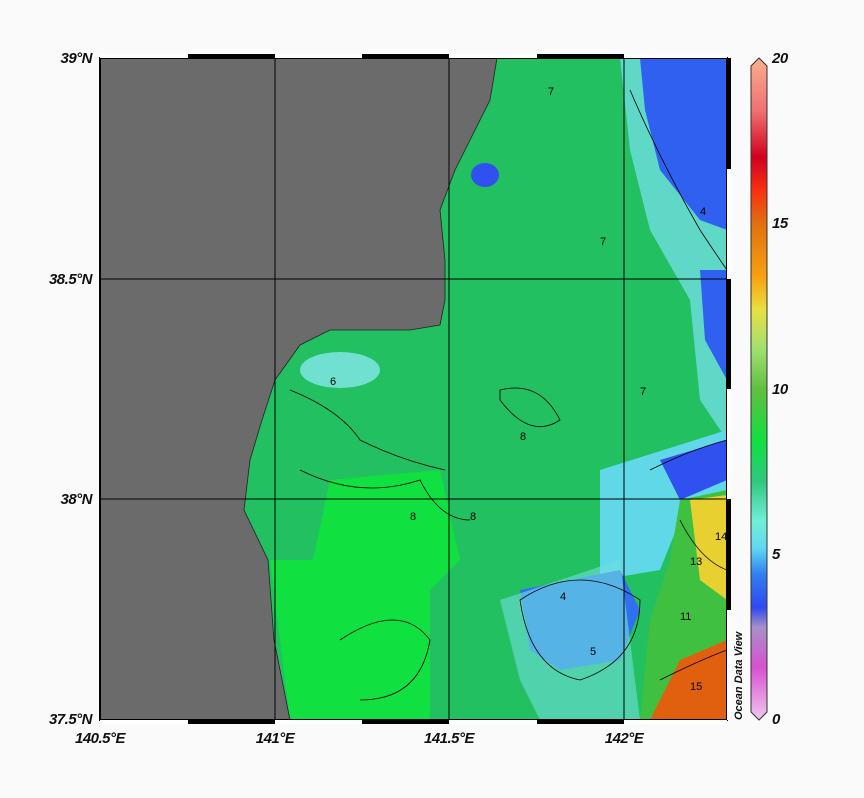 Image resolution: width=864 pixels, height=798 pixels. Describe the element at coordinates (776, 554) in the screenshot. I see `colorbar-tick-label: 5` at that location.